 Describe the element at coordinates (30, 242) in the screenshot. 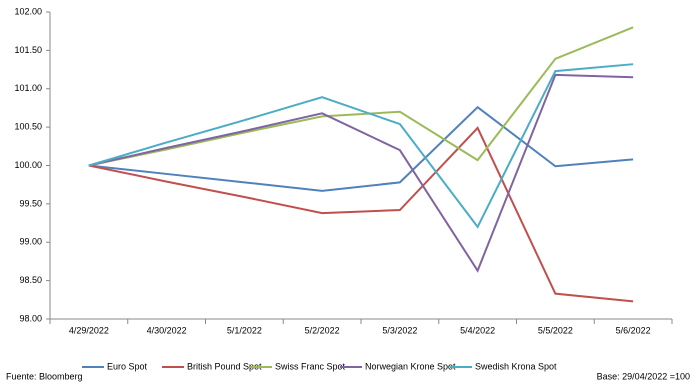

I see `y-tick-label: 99.00` at that location.